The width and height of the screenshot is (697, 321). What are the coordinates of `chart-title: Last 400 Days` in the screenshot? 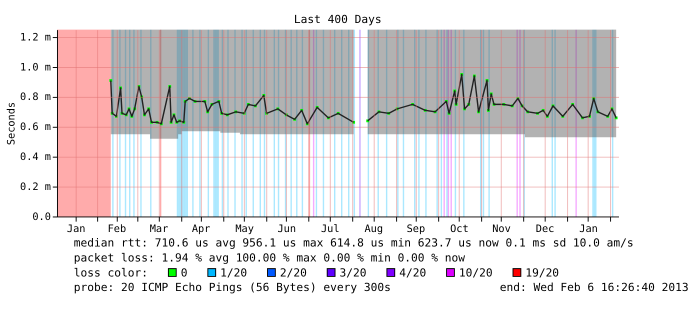 It's located at (338, 19).